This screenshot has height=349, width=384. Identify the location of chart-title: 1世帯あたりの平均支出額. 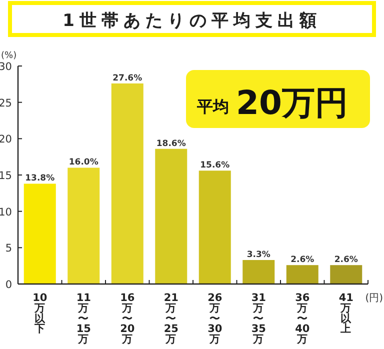
(192, 21).